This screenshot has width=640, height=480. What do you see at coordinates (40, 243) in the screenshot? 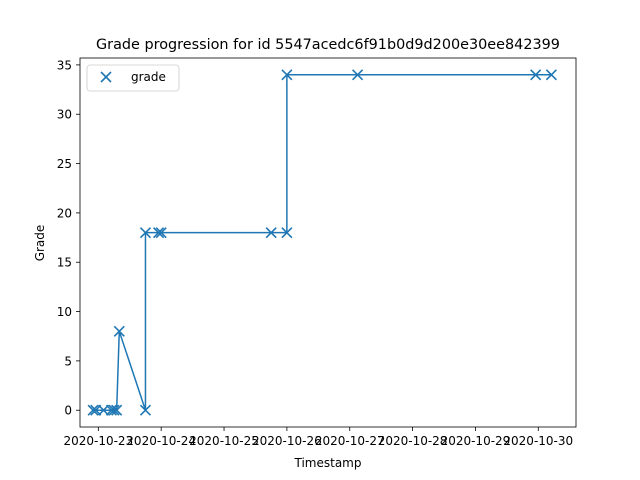
I see `y-axis-label: Grade` at bounding box center [40, 243].